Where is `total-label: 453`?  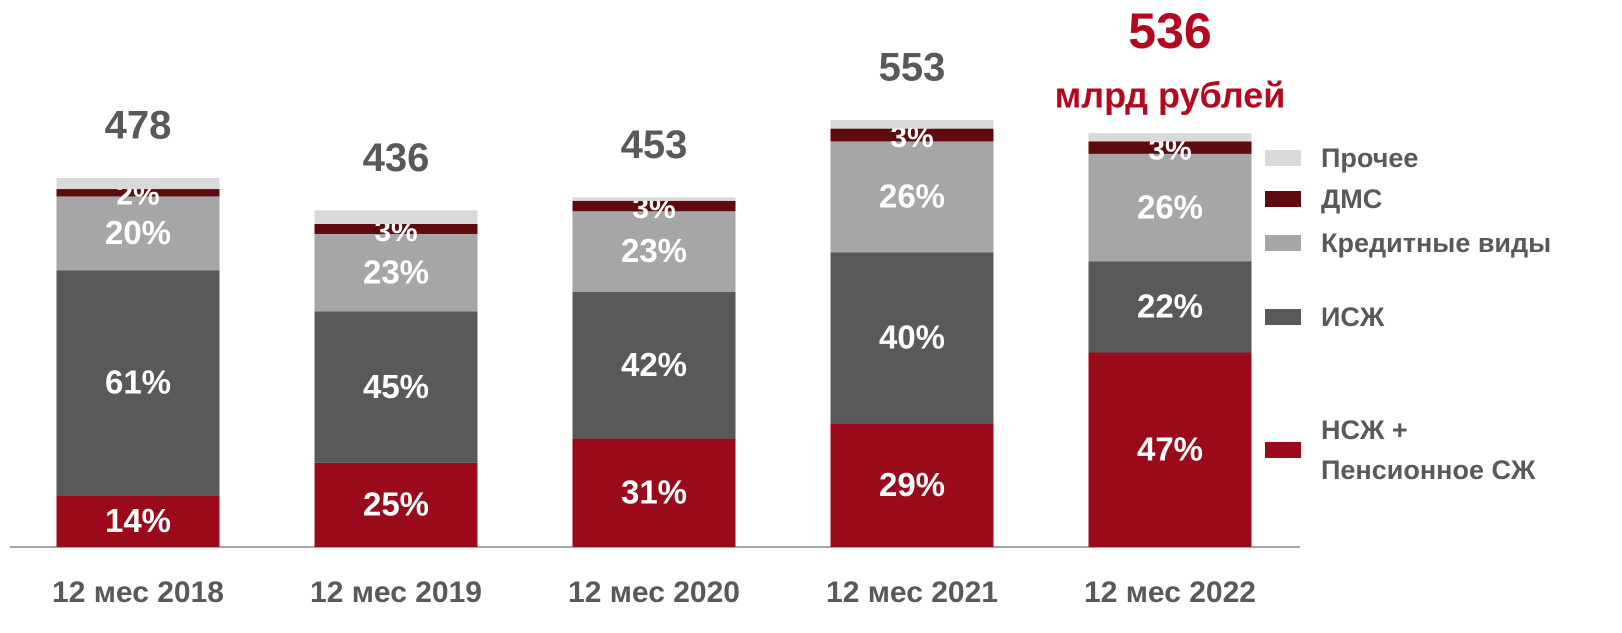 total-label: 453 is located at coordinates (654, 145).